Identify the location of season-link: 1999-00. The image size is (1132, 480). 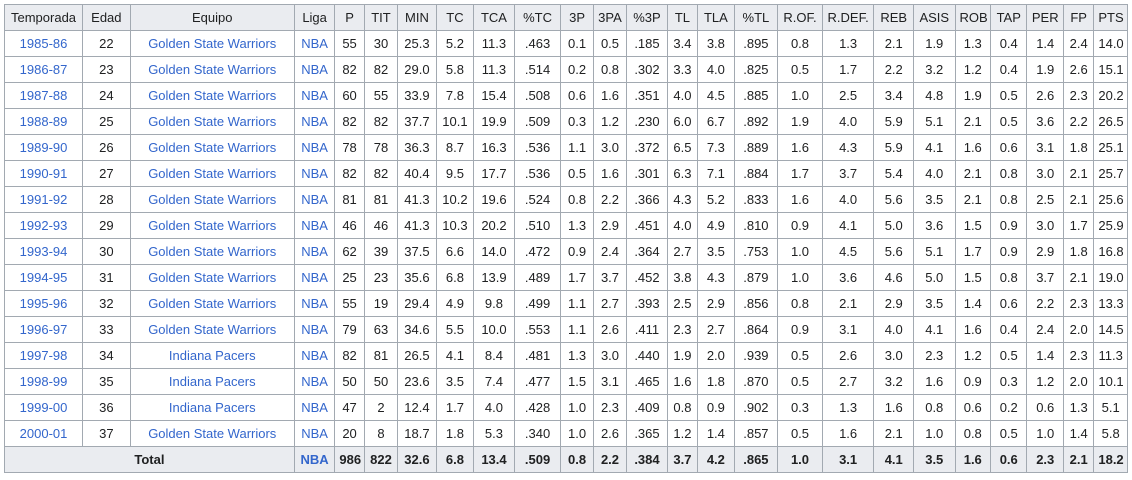
(43, 407).